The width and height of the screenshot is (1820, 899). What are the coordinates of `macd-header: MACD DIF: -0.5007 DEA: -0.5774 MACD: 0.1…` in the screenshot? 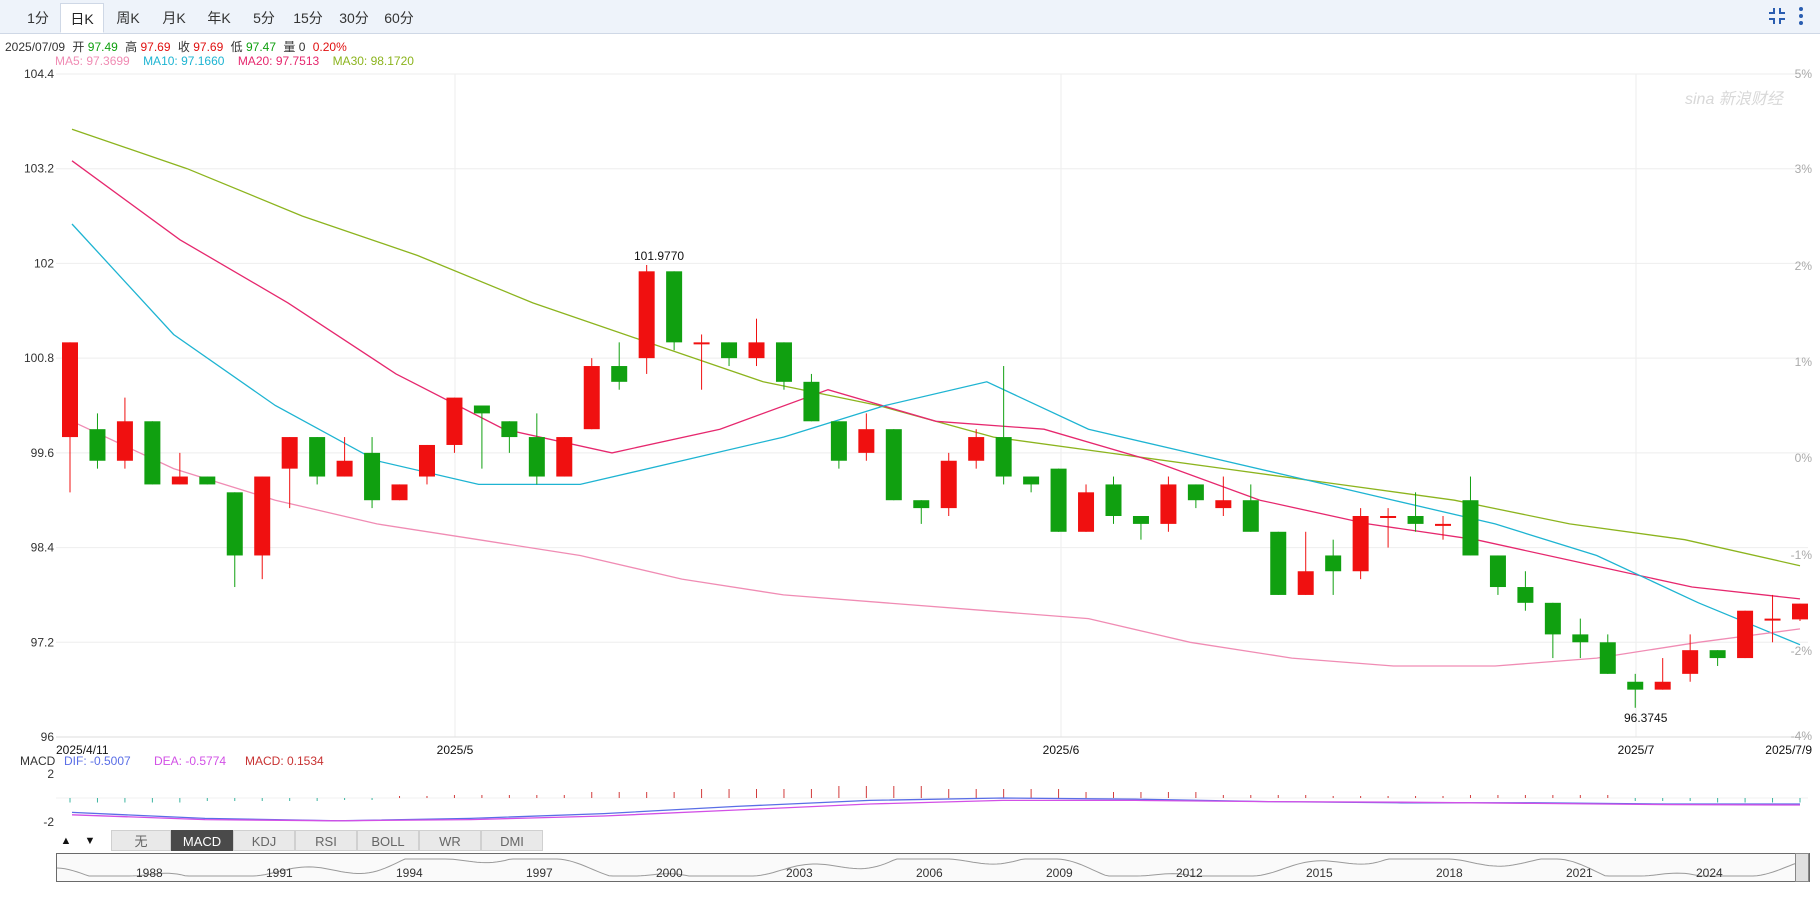 It's located at (172, 761).